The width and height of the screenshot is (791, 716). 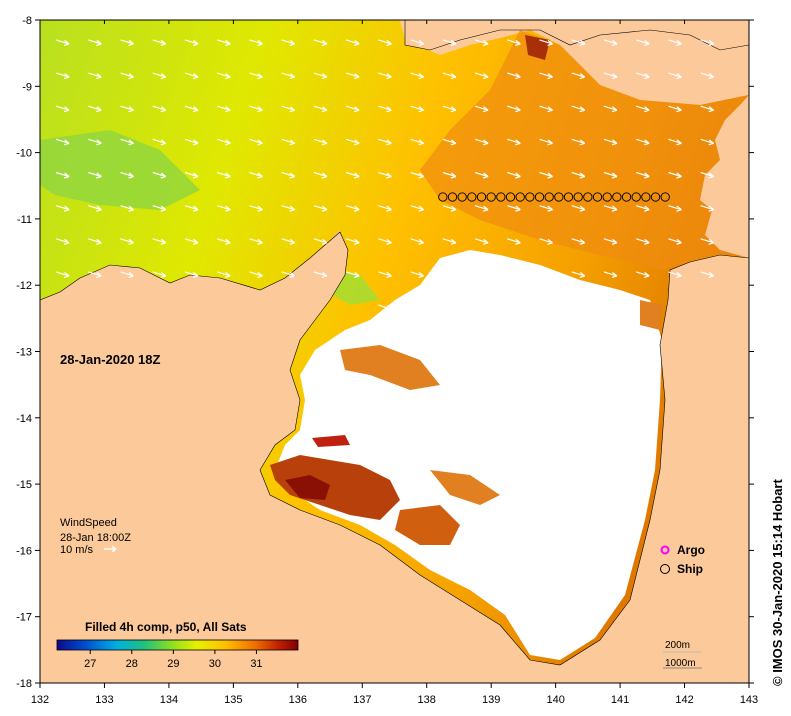 I want to click on lon-tick-label: 132, so click(x=40, y=700).